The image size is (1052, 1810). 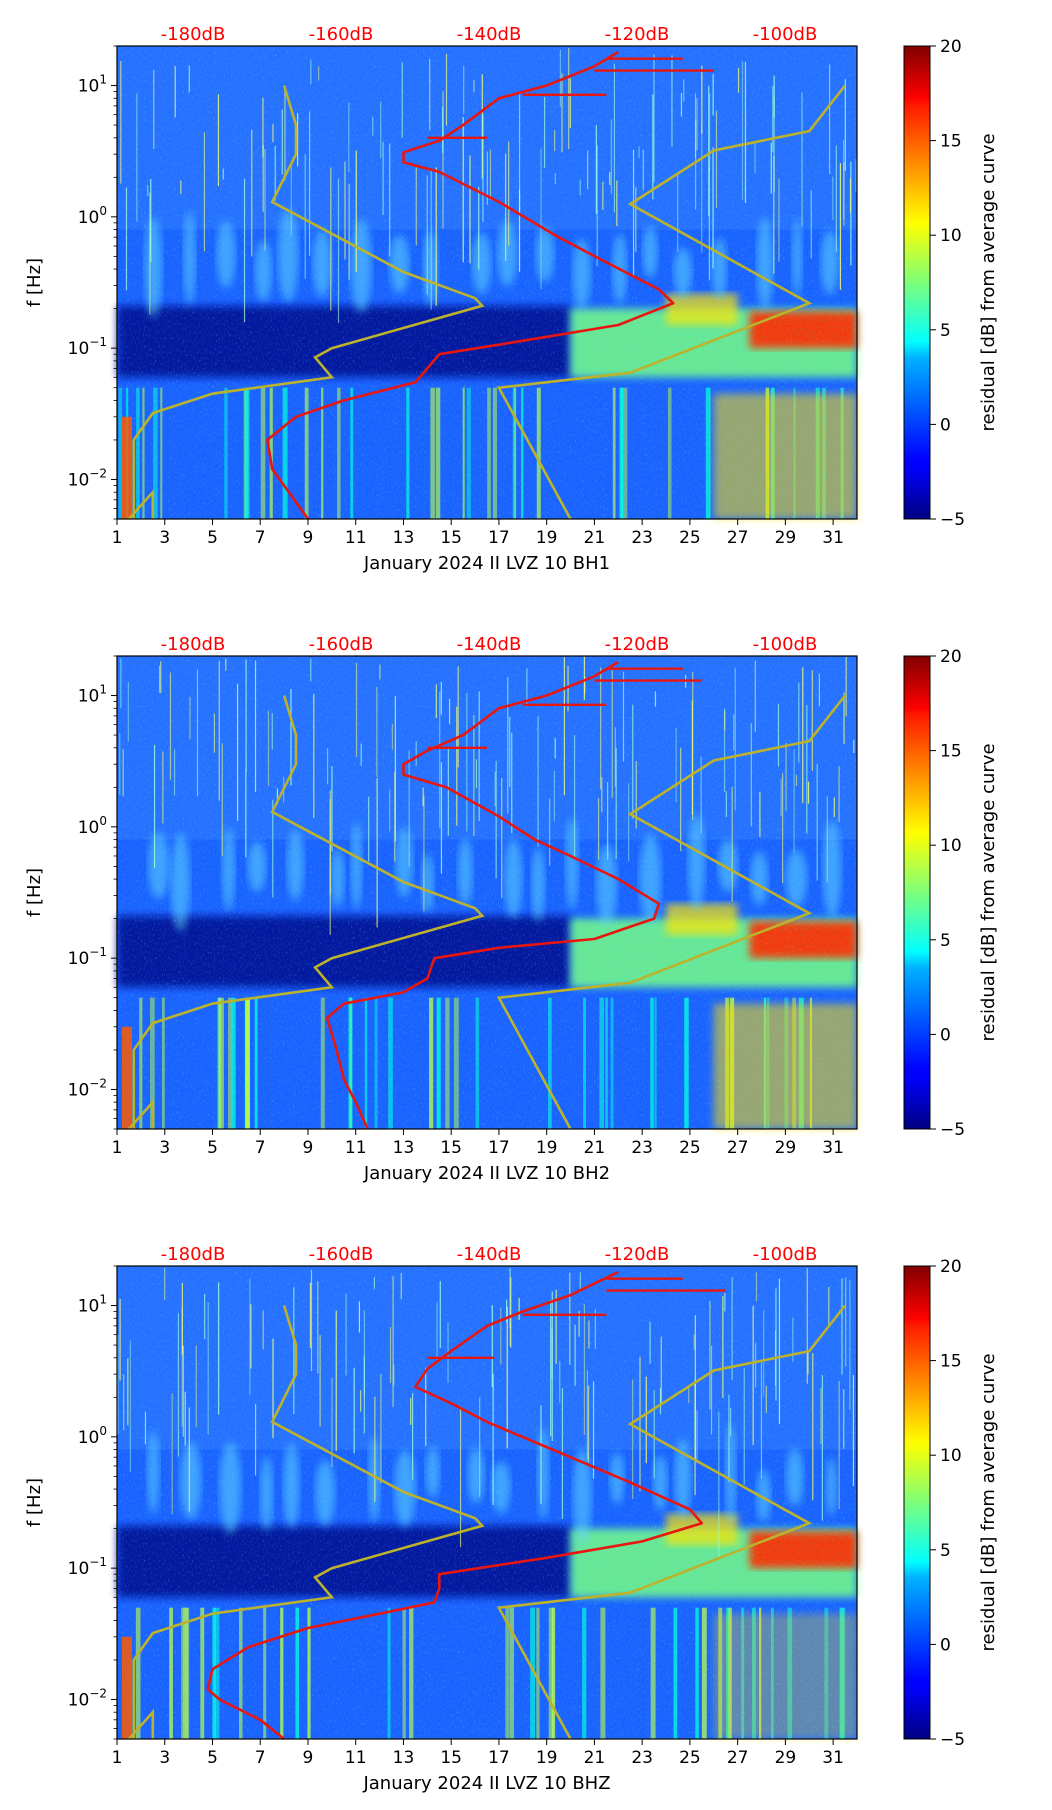 What do you see at coordinates (917, 892) in the screenshot?
I see `colorbar-gradient` at bounding box center [917, 892].